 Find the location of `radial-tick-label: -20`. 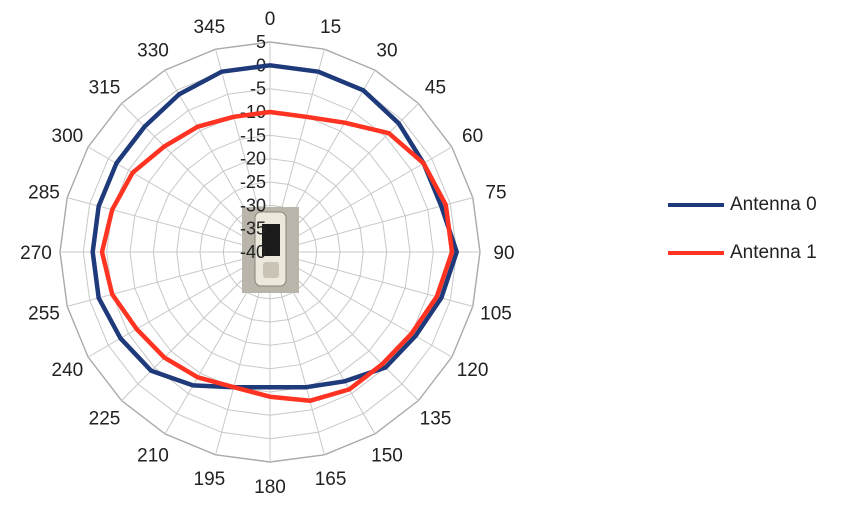

radial-tick-label: -20 is located at coordinates (253, 159).